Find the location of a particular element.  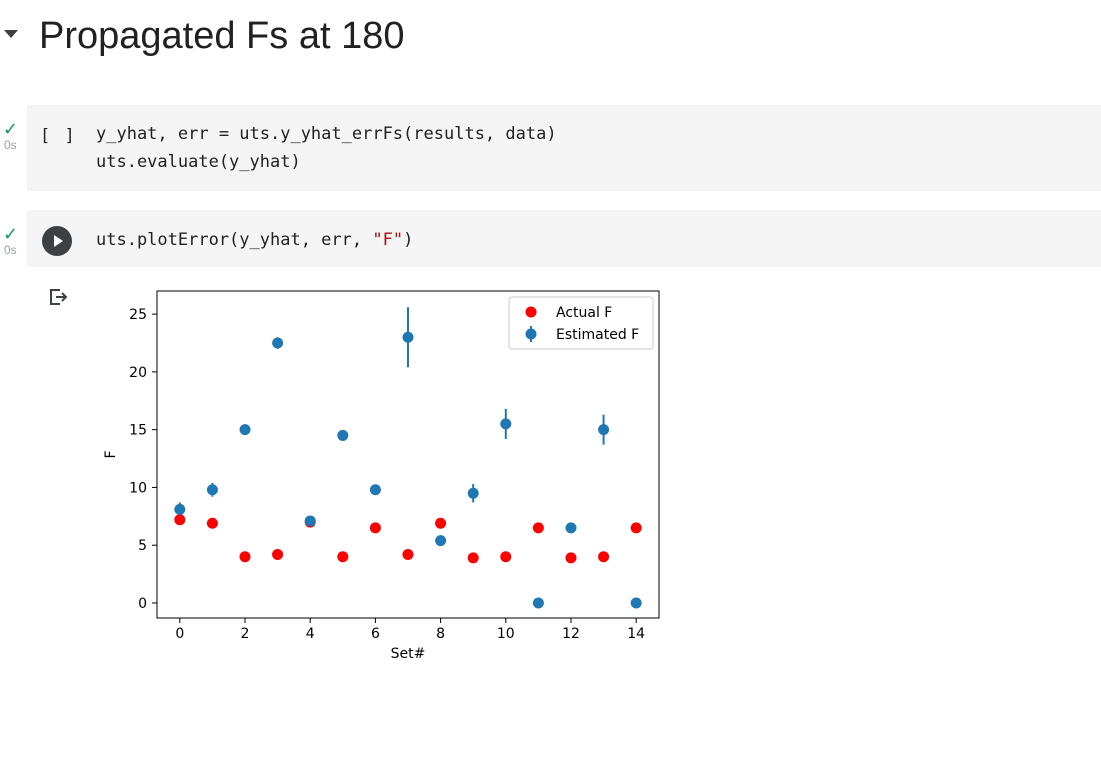

x-tick-label: 10 is located at coordinates (506, 634).